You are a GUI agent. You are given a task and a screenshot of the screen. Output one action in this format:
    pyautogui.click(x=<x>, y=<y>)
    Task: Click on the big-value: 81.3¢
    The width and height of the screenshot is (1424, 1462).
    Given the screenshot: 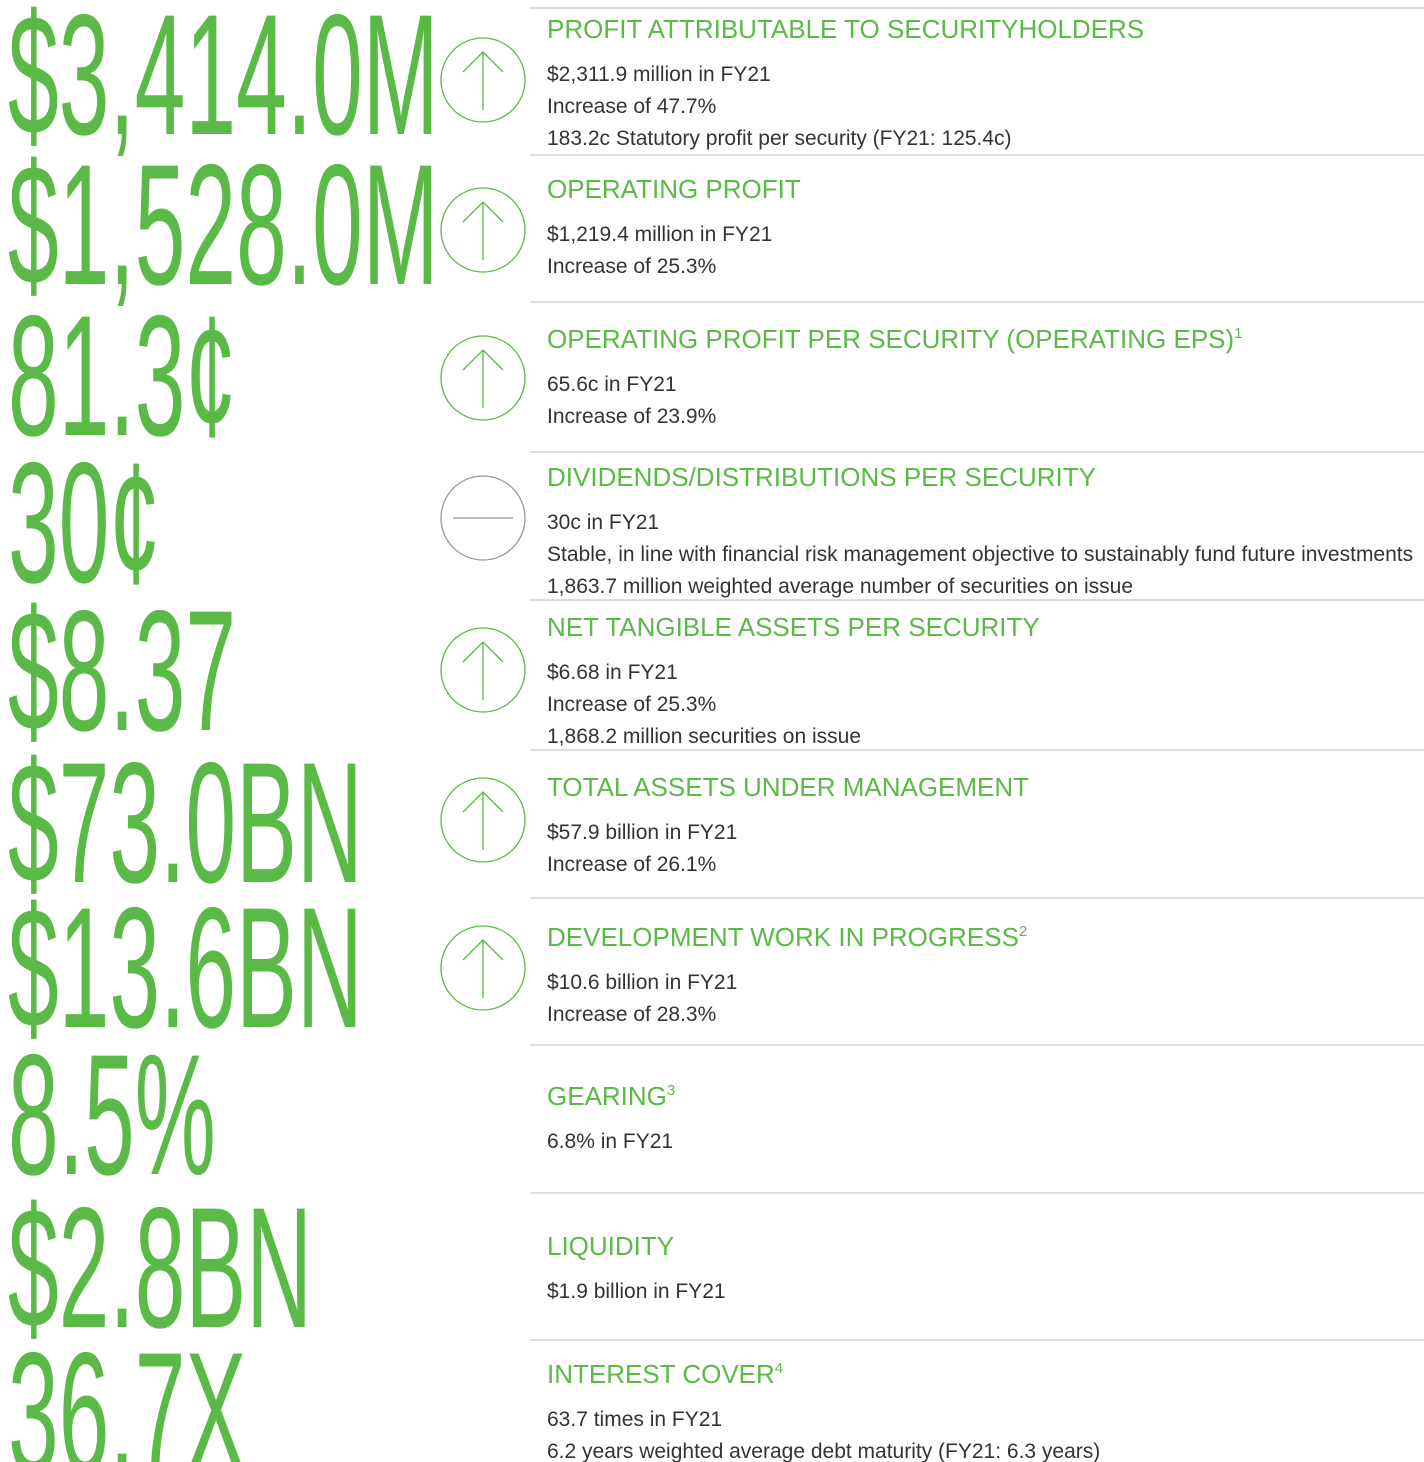 What is the action you would take?
    pyautogui.click(x=122, y=376)
    